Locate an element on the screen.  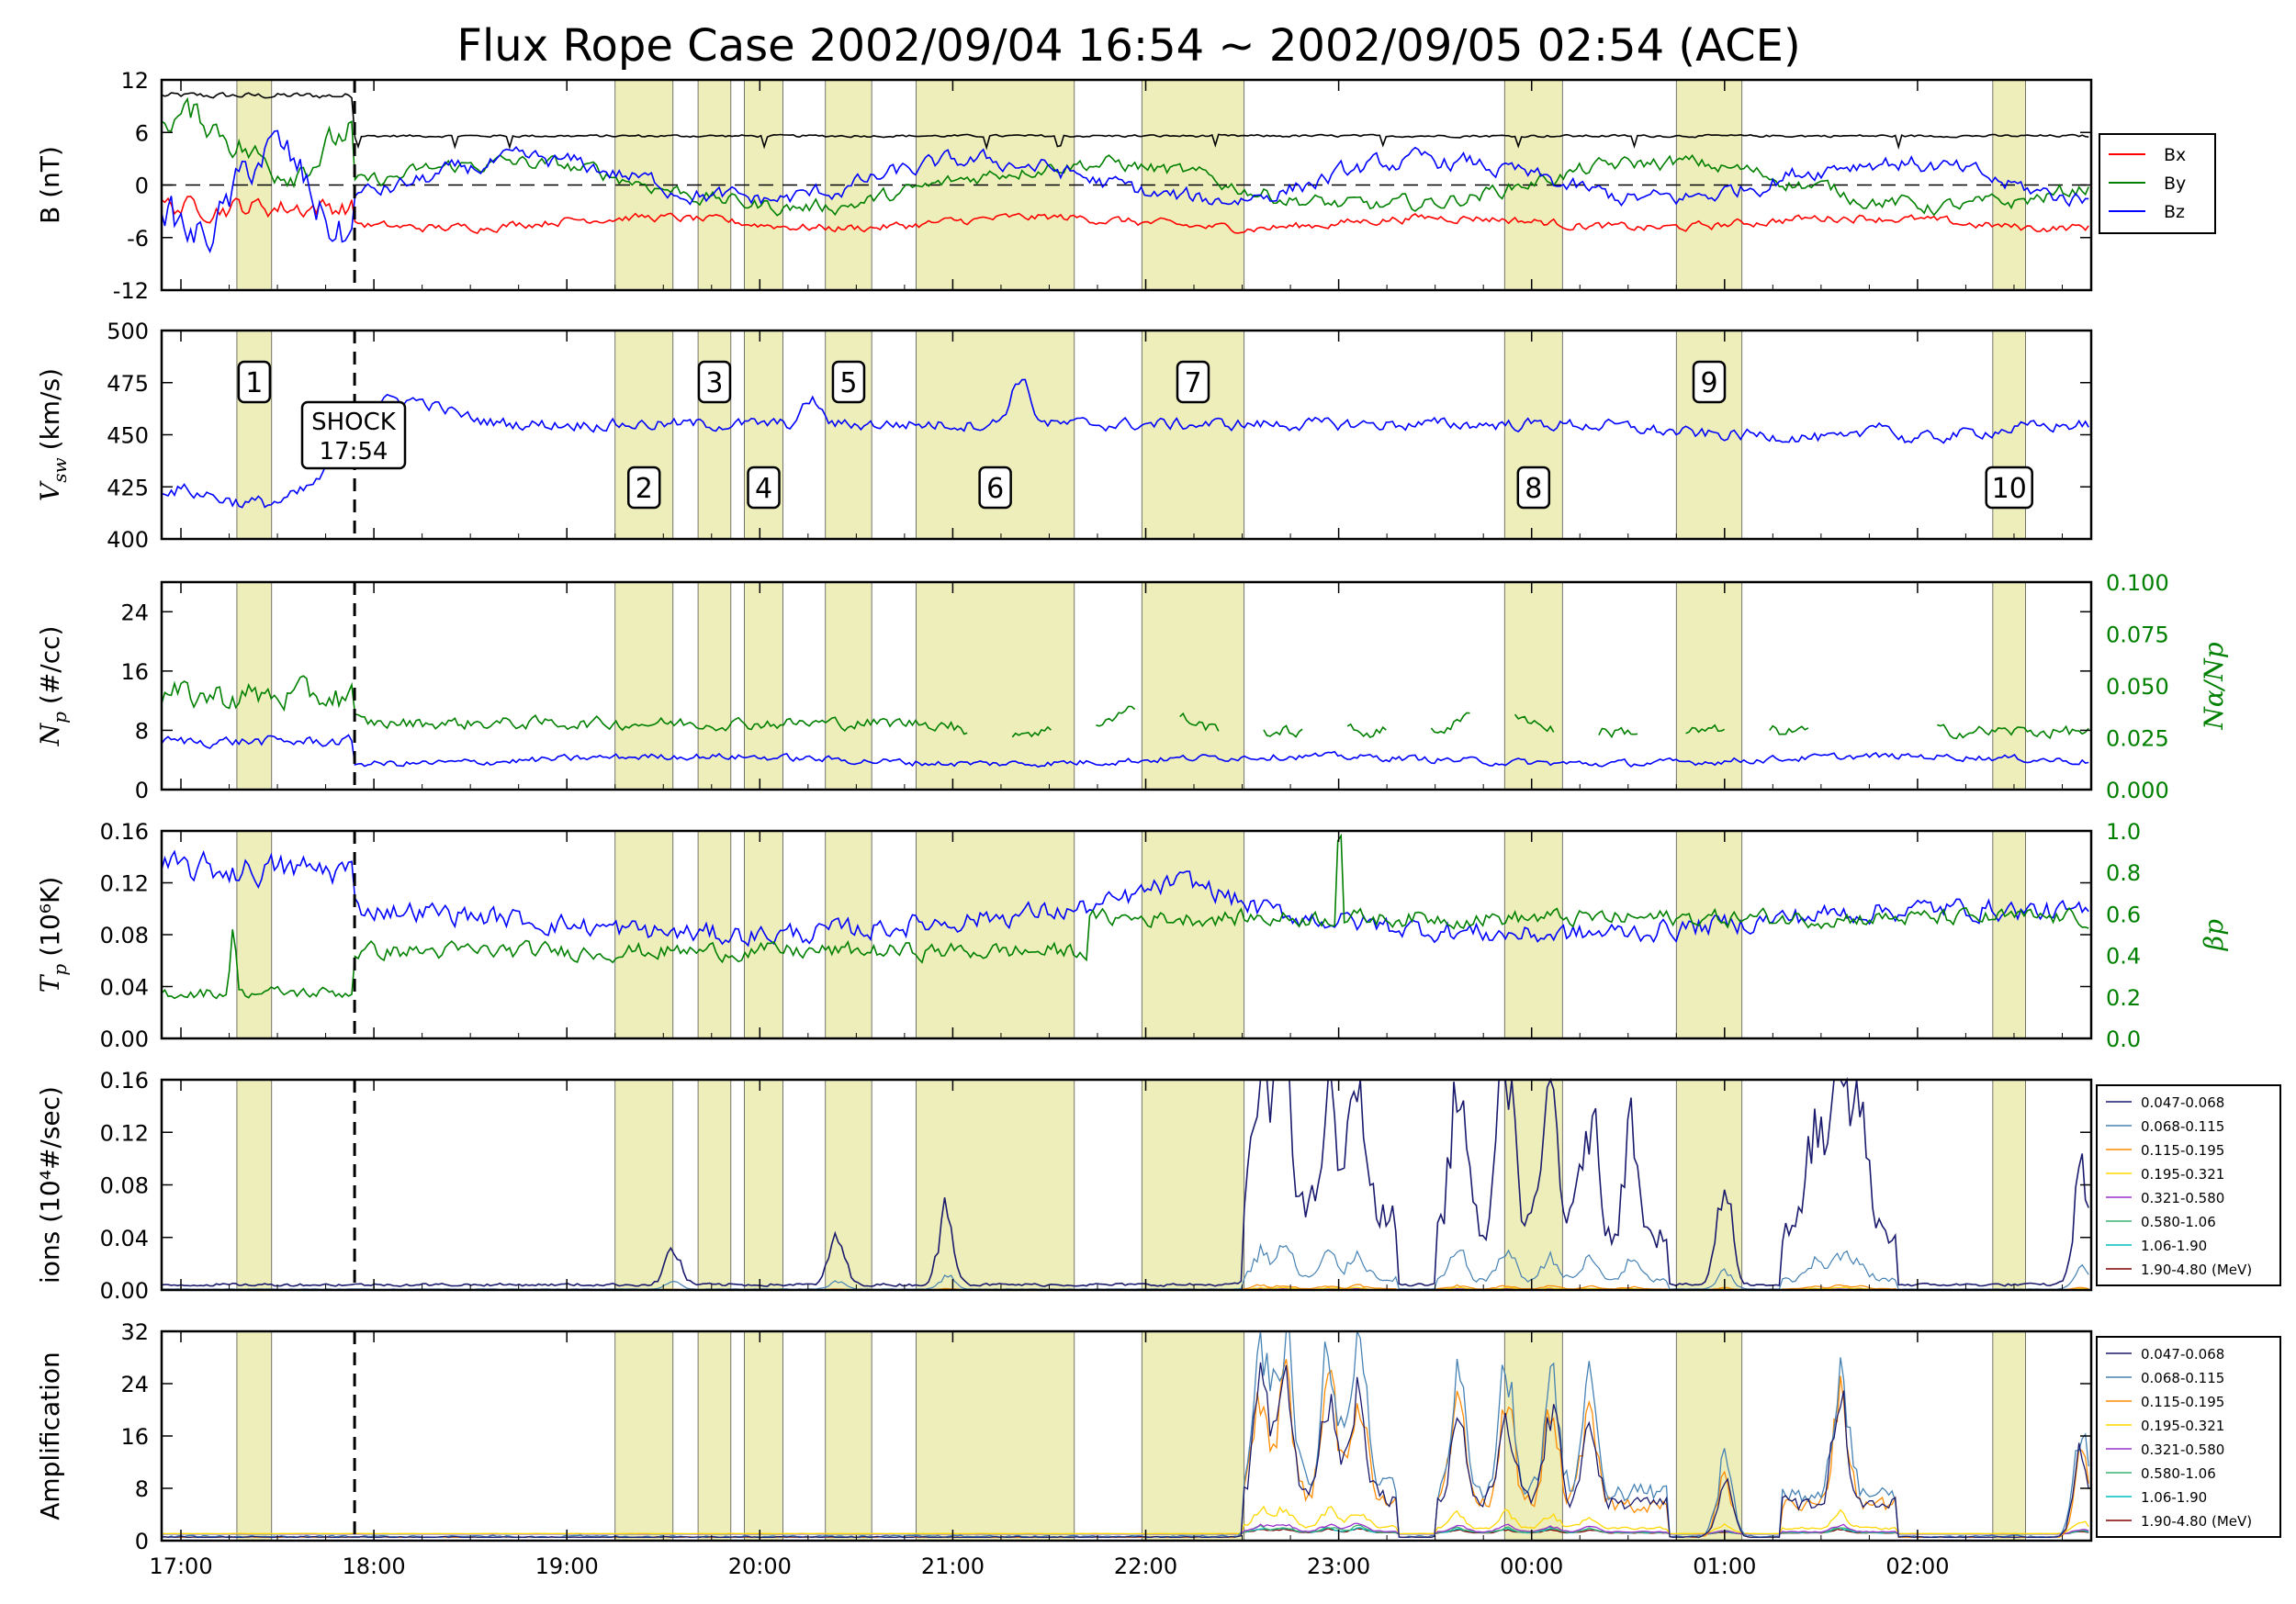
by-line is located at coordinates (1125, 156).